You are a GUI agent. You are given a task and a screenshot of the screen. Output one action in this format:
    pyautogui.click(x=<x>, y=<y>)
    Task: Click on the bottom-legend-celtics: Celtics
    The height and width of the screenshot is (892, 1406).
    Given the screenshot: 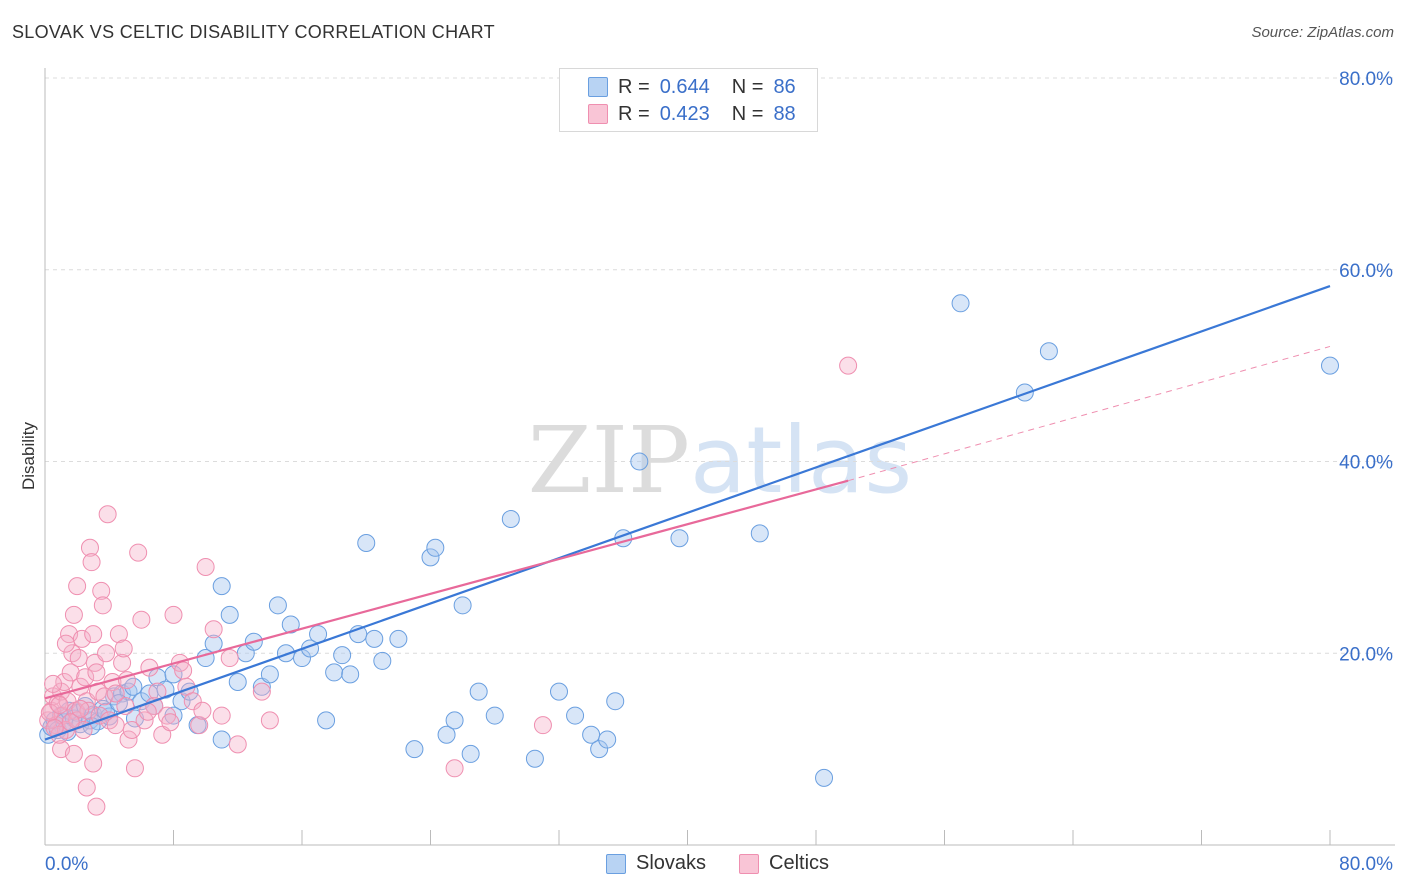 What is the action you would take?
    pyautogui.click(x=784, y=863)
    